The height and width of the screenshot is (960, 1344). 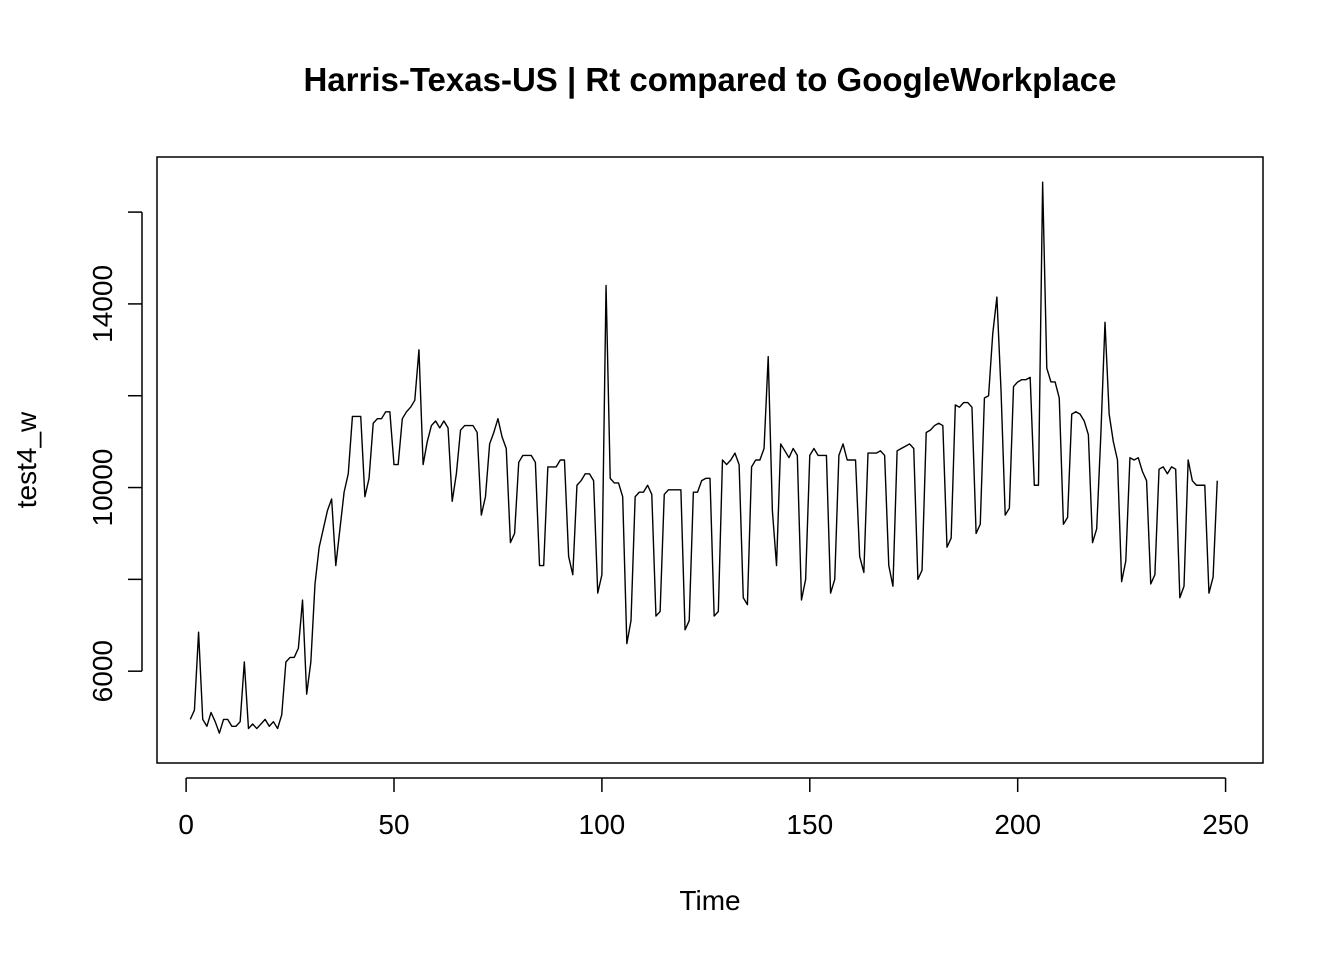 What do you see at coordinates (102, 304) in the screenshot?
I see `y-tick-label: 14000` at bounding box center [102, 304].